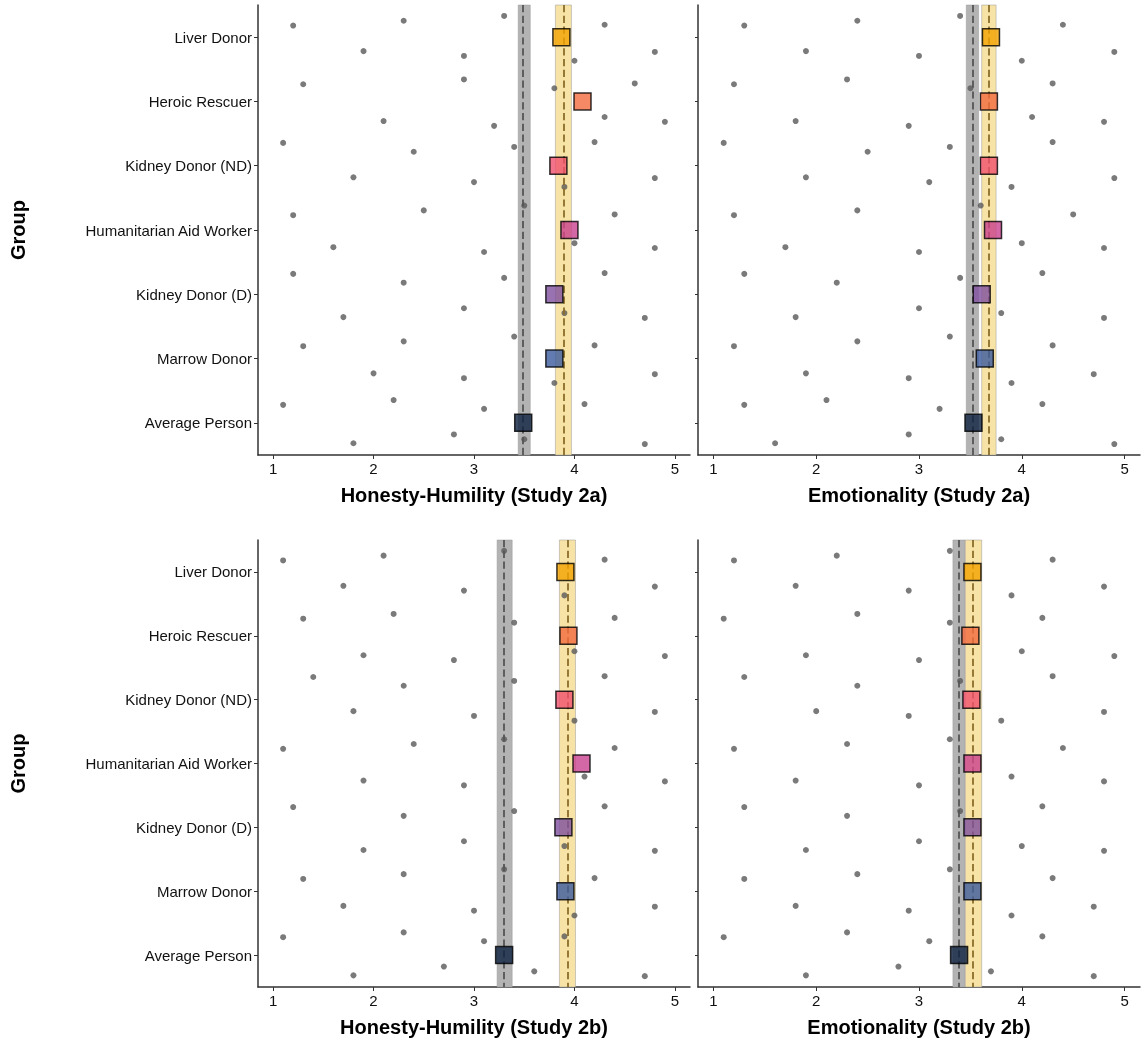 This screenshot has width=1148, height=1042. Describe the element at coordinates (474, 1027) in the screenshot. I see `x-axis-title: Honesty-Humility (Study 2b)` at that location.